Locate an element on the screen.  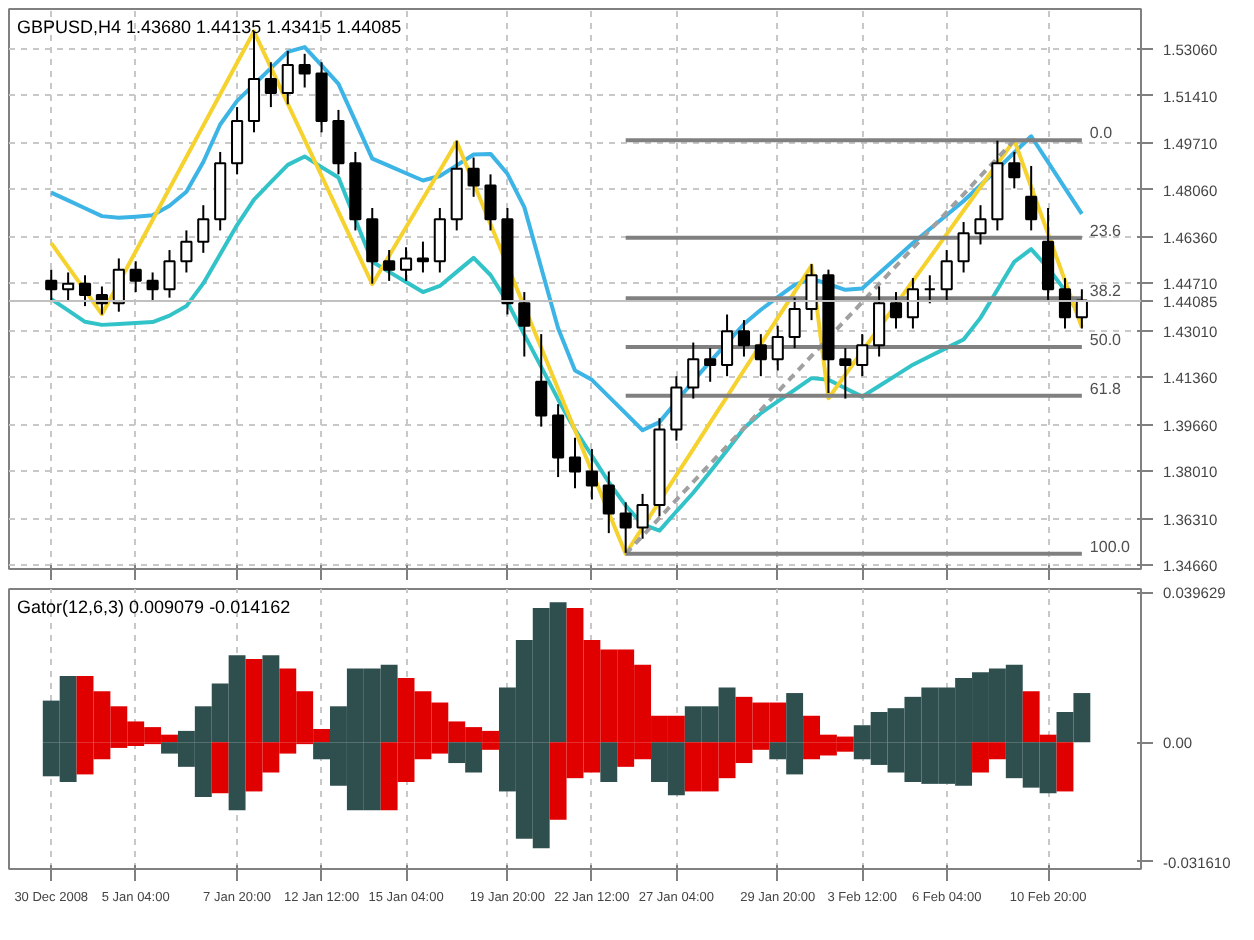
legend-label: 23.6 is located at coordinates (1106, 230).